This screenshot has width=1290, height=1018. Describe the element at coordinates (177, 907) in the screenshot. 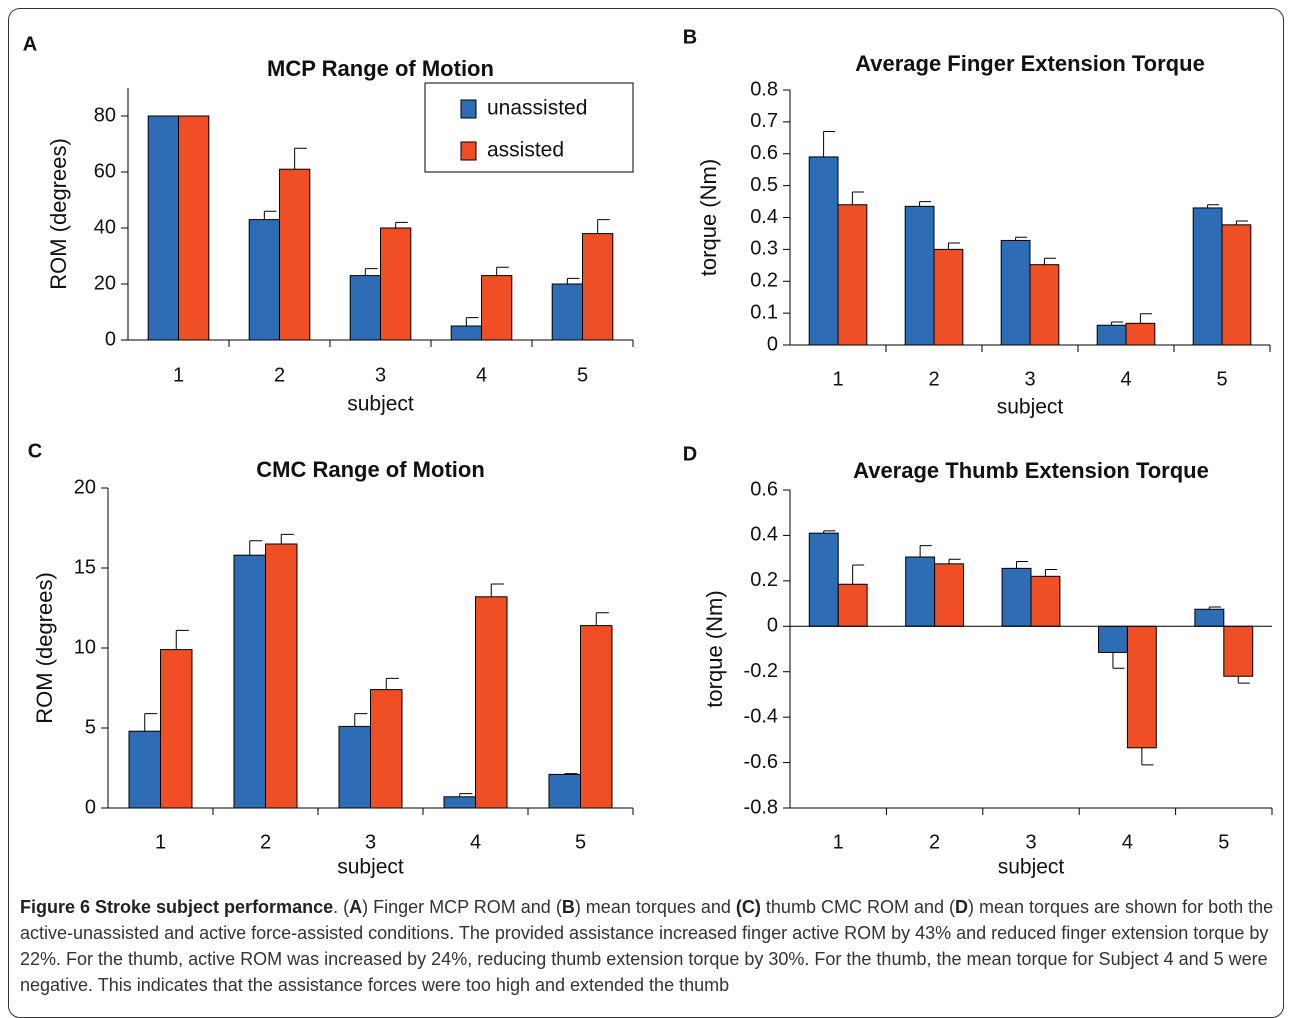

I see `caption-text: Figure 6 Stroke subject performance` at that location.